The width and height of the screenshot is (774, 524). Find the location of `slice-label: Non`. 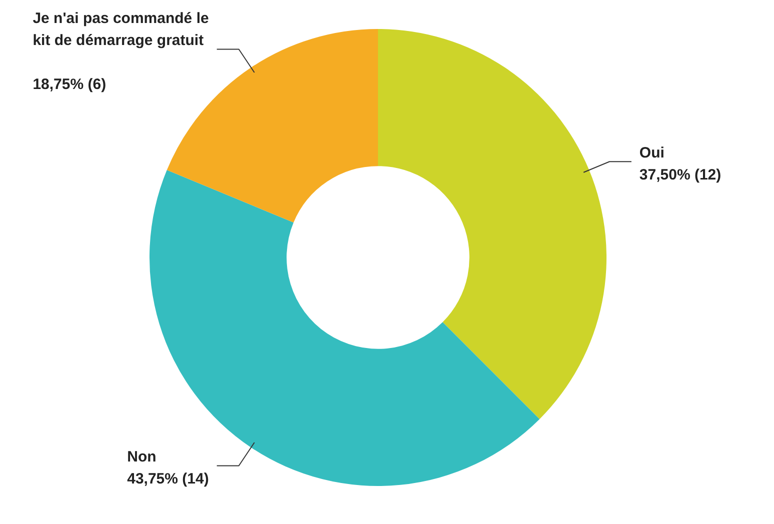

slice-label: Non is located at coordinates (141, 457).